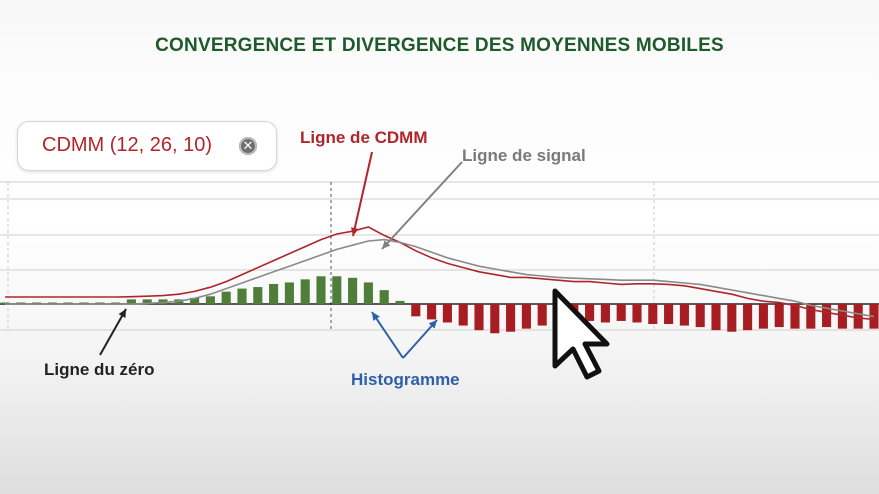 The image size is (879, 494). What do you see at coordinates (387, 335) in the screenshot?
I see `histogram-arrow-left` at bounding box center [387, 335].